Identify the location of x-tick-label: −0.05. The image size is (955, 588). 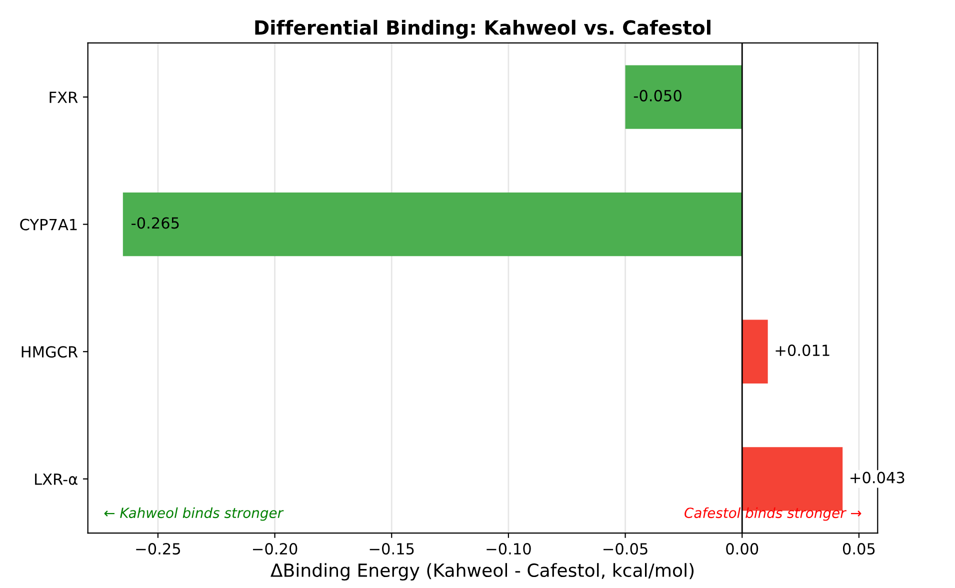
(625, 549).